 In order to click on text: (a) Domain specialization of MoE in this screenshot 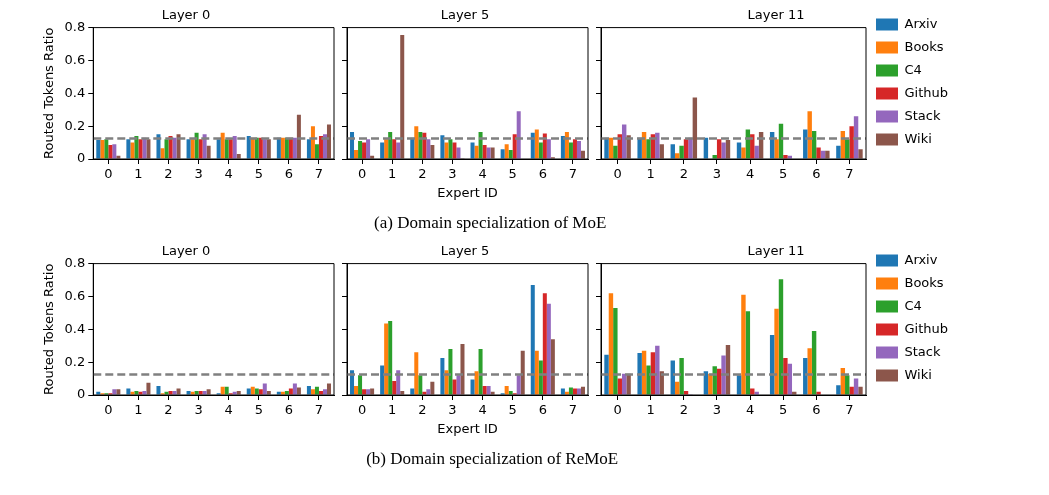, I will do `click(490, 223)`.